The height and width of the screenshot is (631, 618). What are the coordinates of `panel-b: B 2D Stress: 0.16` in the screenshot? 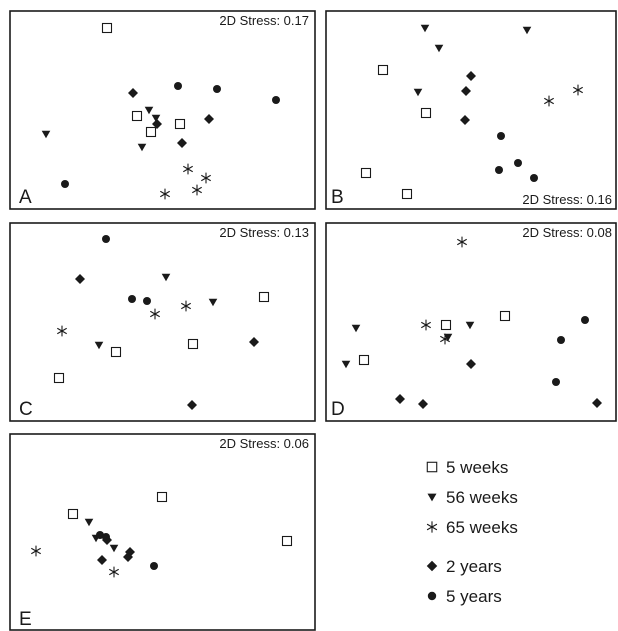 It's located at (471, 110).